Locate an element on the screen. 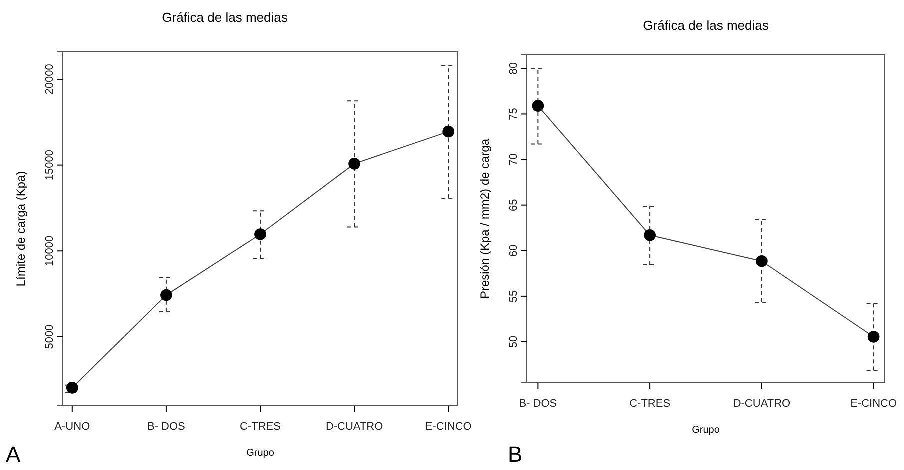  x-tick-label: A-UNO is located at coordinates (72, 426).